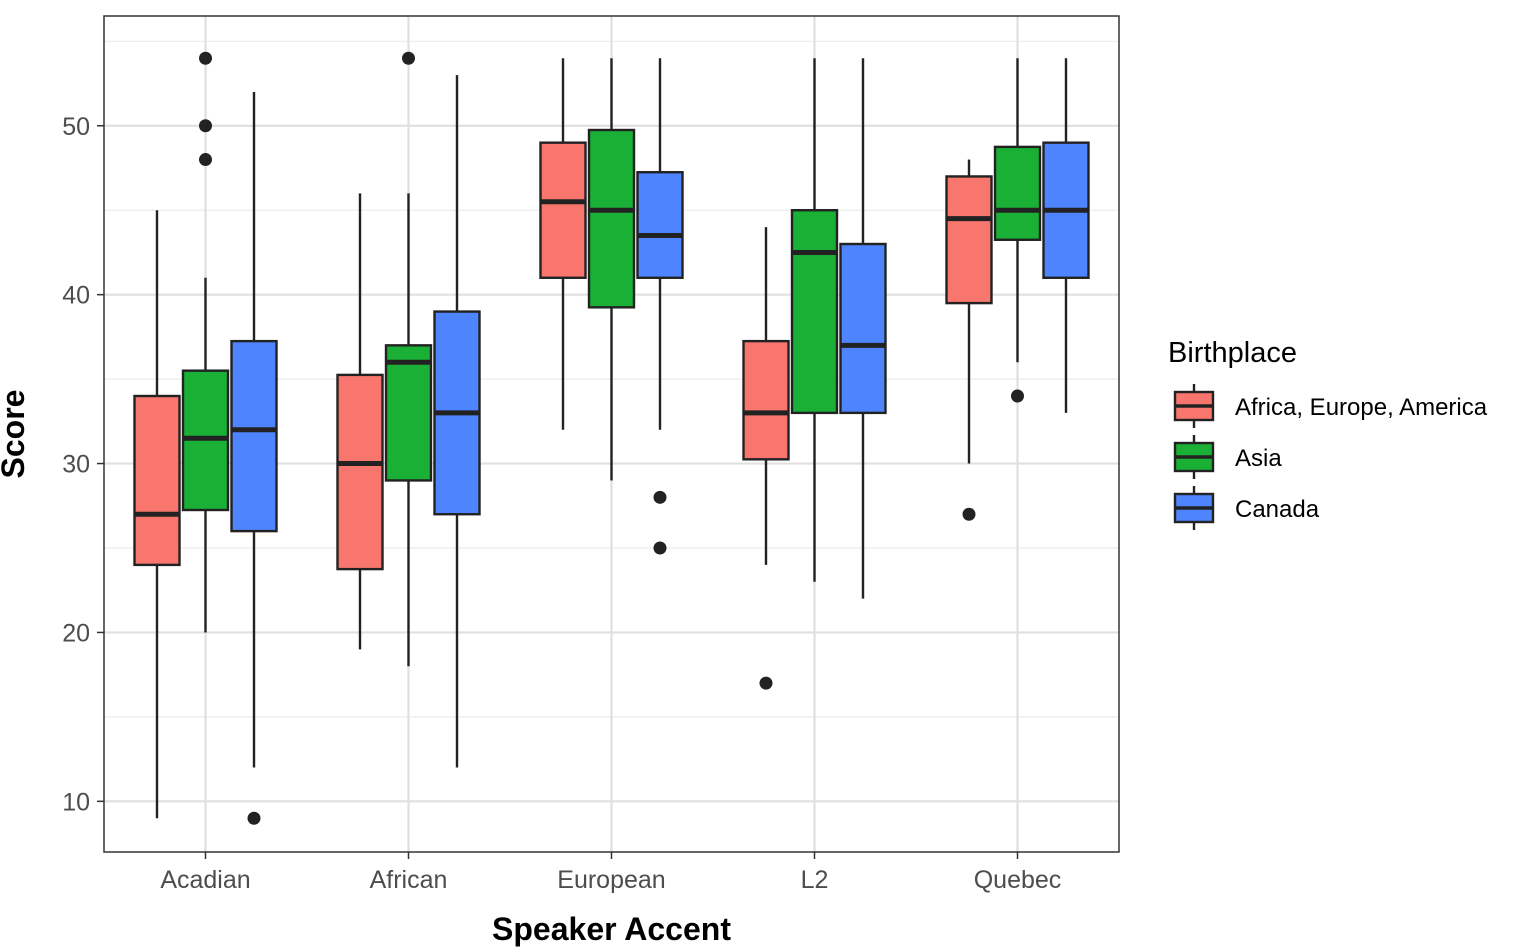 Image resolution: width=1540 pixels, height=951 pixels. I want to click on y-axis-title: Score, so click(15, 434).